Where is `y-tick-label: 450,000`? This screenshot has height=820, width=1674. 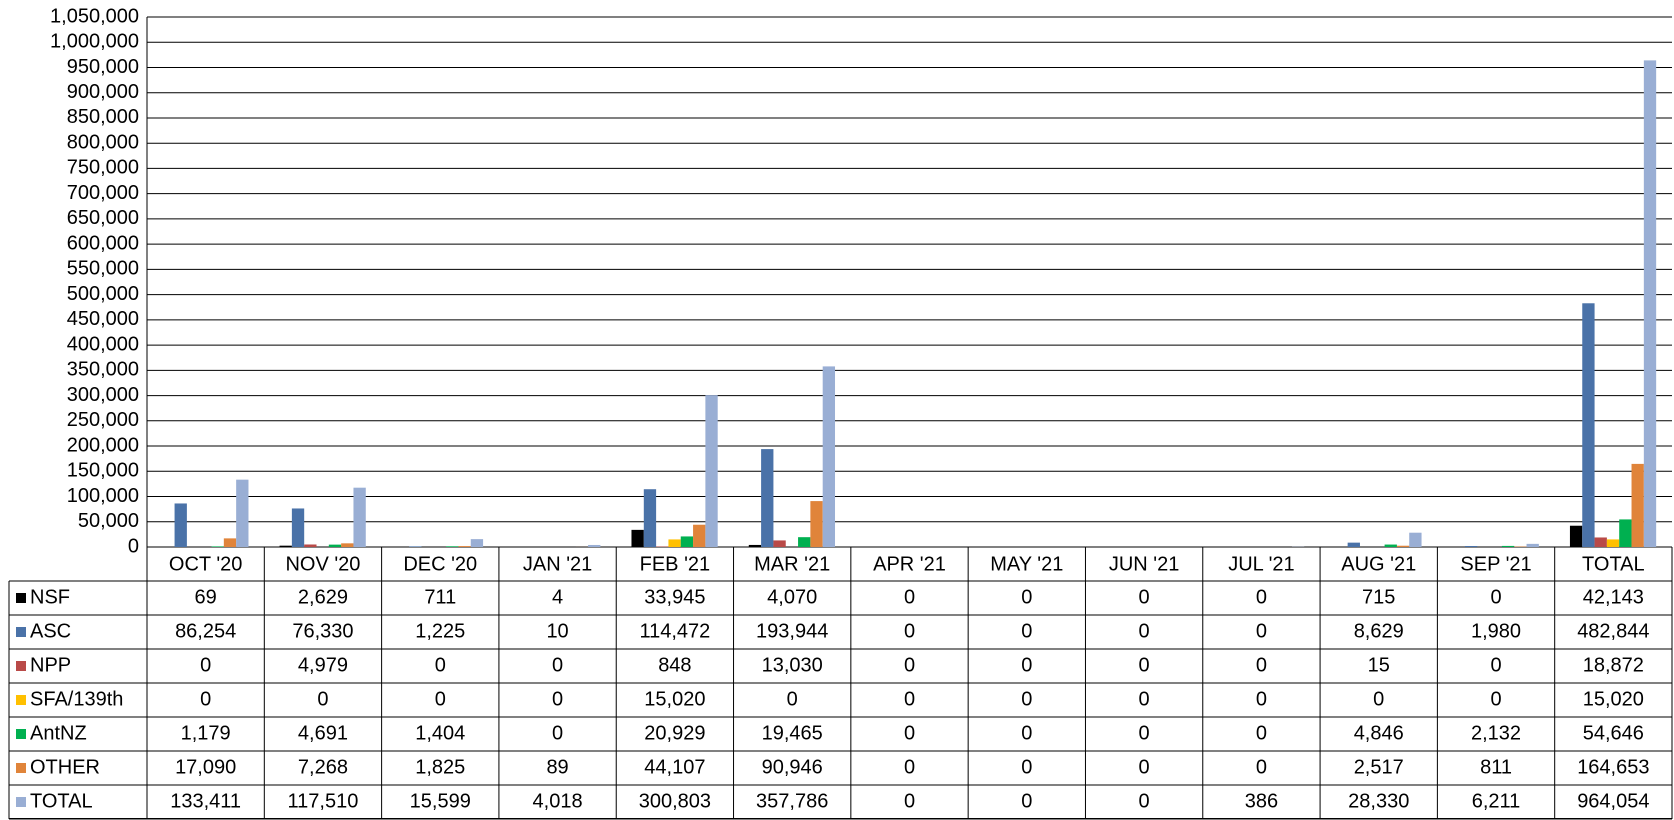
y-tick-label: 450,000 is located at coordinates (103, 319).